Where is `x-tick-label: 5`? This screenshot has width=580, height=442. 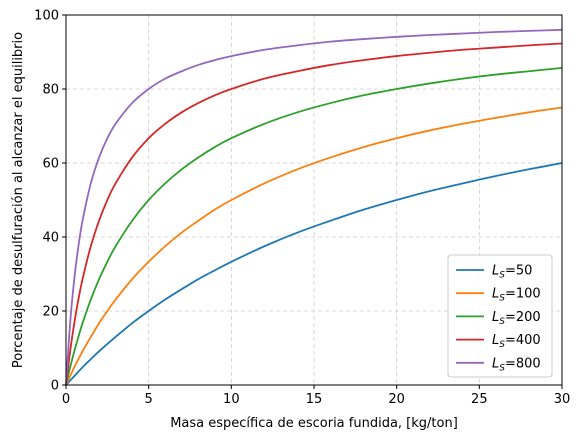 x-tick-label: 5 is located at coordinates (149, 399).